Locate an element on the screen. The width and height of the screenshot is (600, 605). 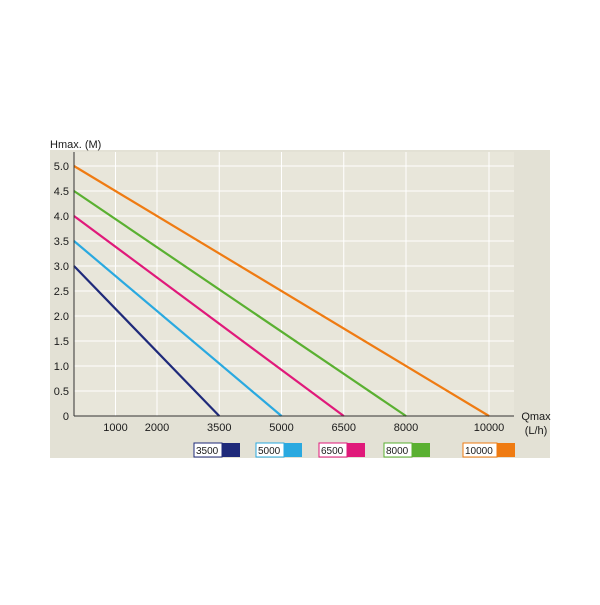
x-tick-label: 8000 is located at coordinates (406, 428).